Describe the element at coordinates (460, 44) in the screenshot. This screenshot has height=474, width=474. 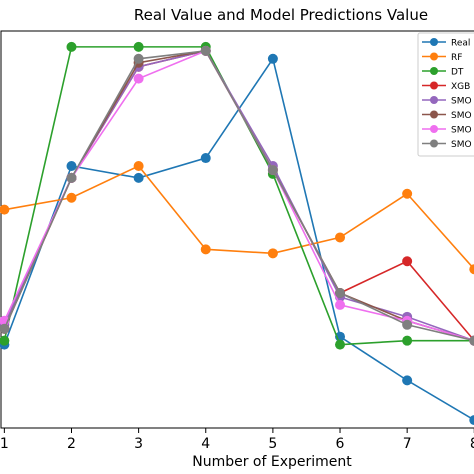
I see `legend-label: Real` at that location.